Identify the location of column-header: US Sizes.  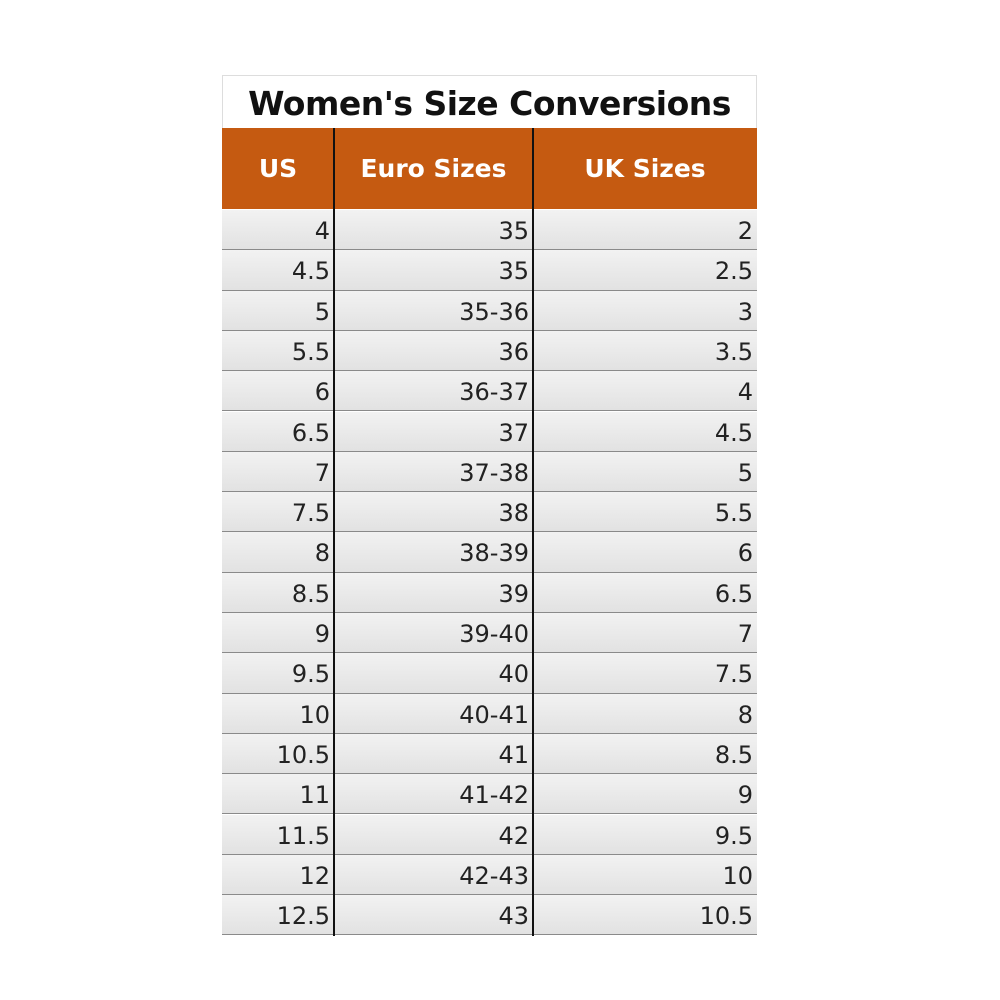
(278, 196).